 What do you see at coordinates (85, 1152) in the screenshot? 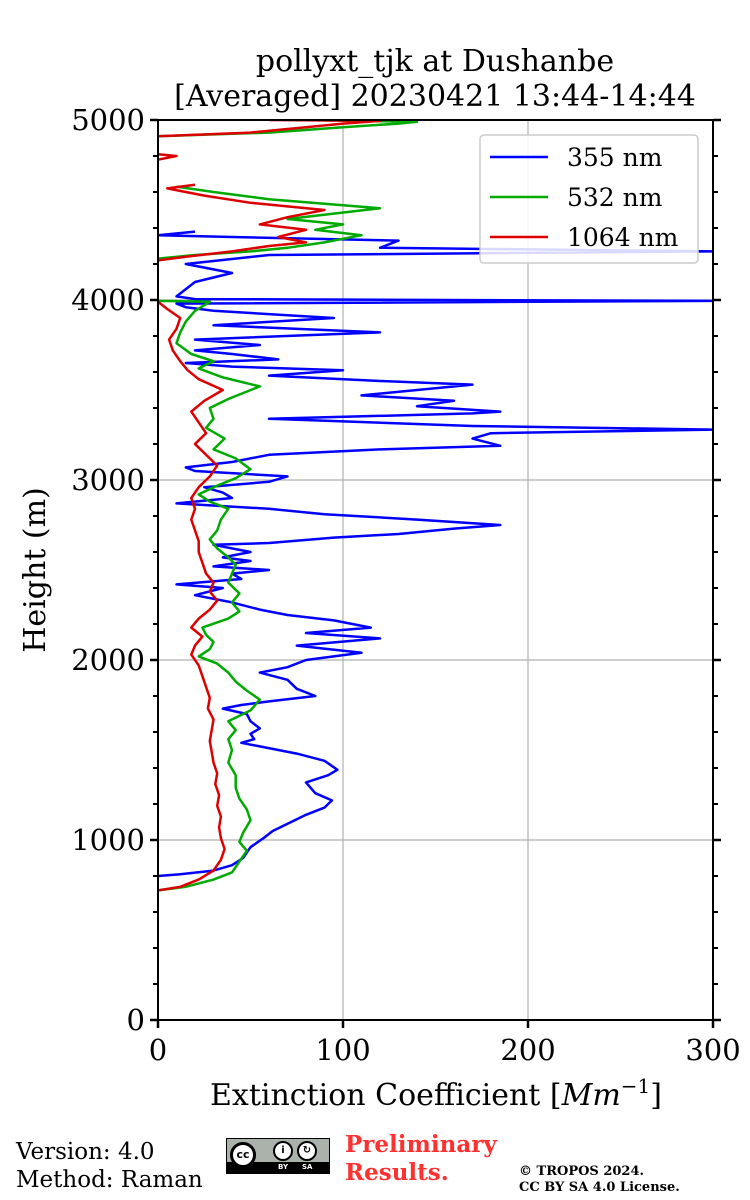
I see `version-text: Version: 4.0` at bounding box center [85, 1152].